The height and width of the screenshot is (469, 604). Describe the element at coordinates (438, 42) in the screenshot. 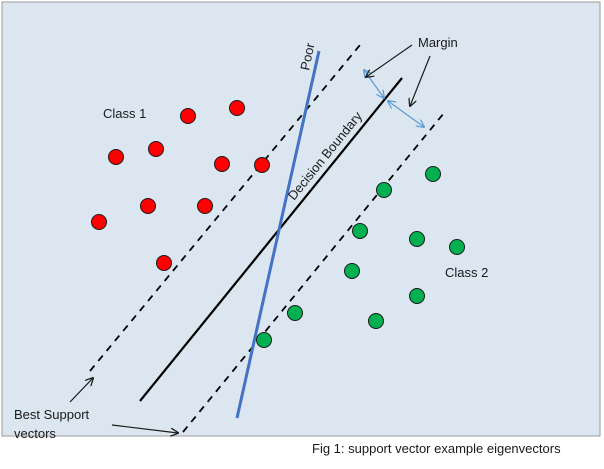

I see `margin-label: Margin` at that location.